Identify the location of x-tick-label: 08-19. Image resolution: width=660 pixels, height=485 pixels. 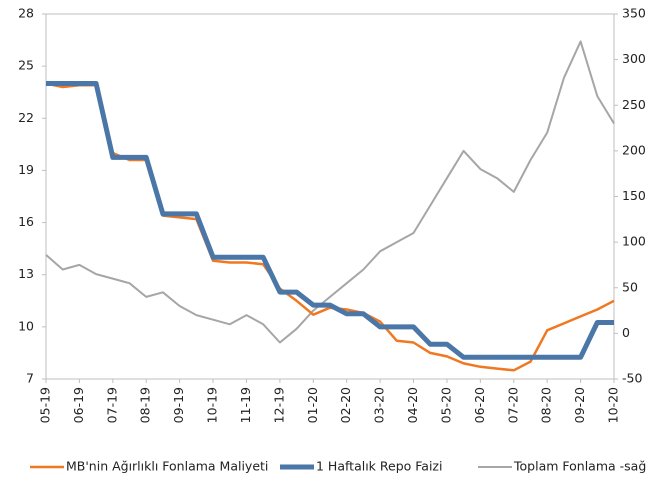
(145, 405).